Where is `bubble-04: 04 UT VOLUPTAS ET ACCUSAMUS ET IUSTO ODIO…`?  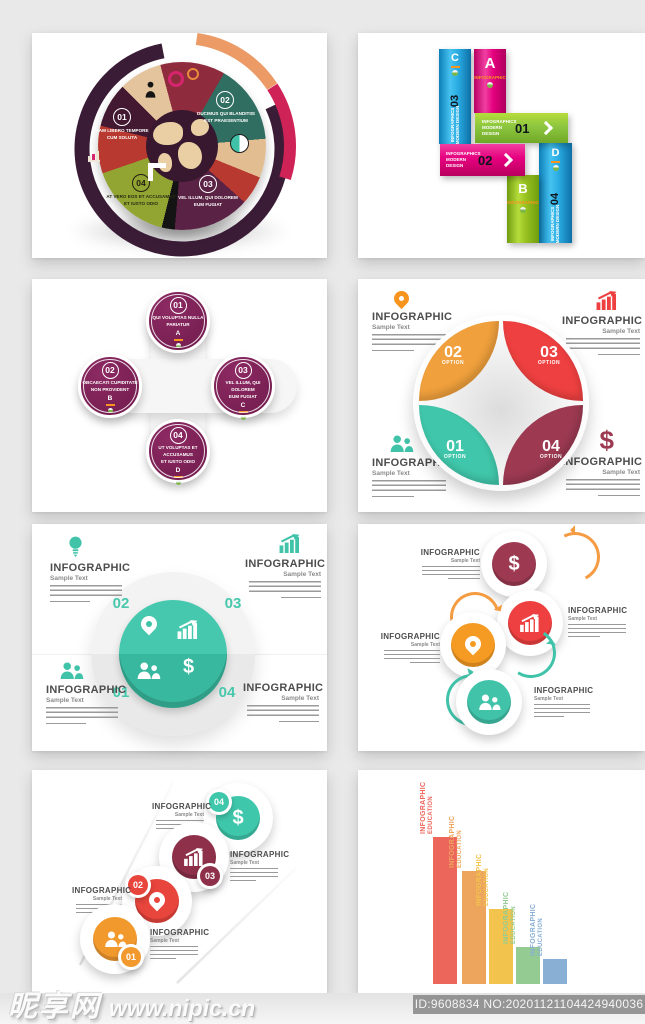
bubble-04: 04 UT VOLUPTAS ET ACCUSAMUS ET IUSTO ODIO… is located at coordinates (178, 452).